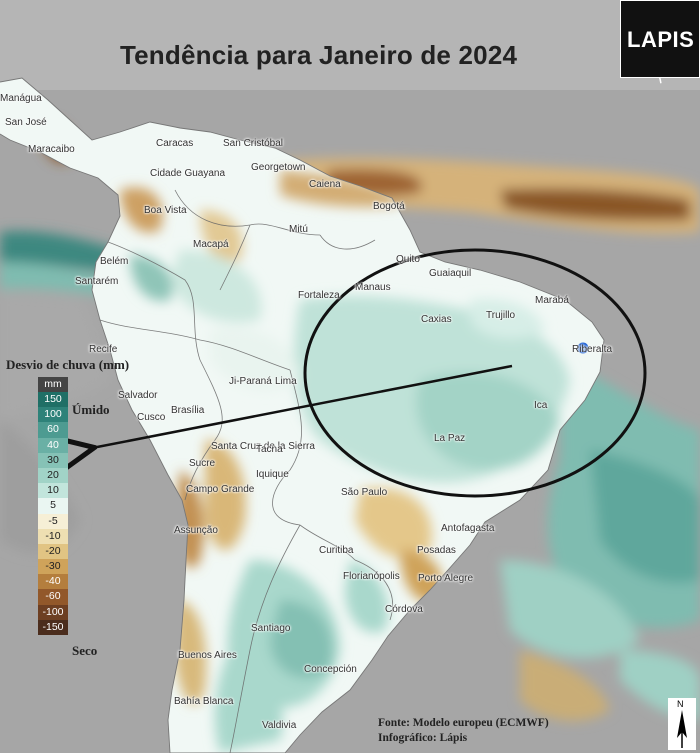 Image resolution: width=700 pixels, height=753 pixels. What do you see at coordinates (53, 597) in the screenshot?
I see `legend-swatch: -60` at bounding box center [53, 597].